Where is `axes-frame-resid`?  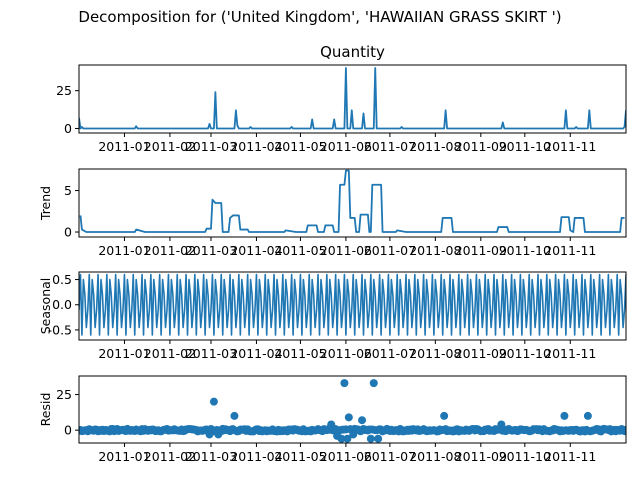
axes-frame-resid is located at coordinates (352, 409).